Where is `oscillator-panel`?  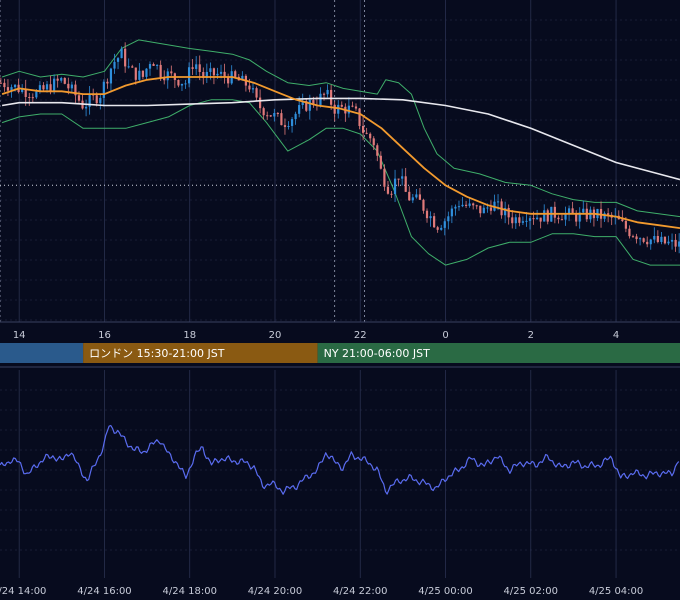 oscillator-panel is located at coordinates (340, 459).